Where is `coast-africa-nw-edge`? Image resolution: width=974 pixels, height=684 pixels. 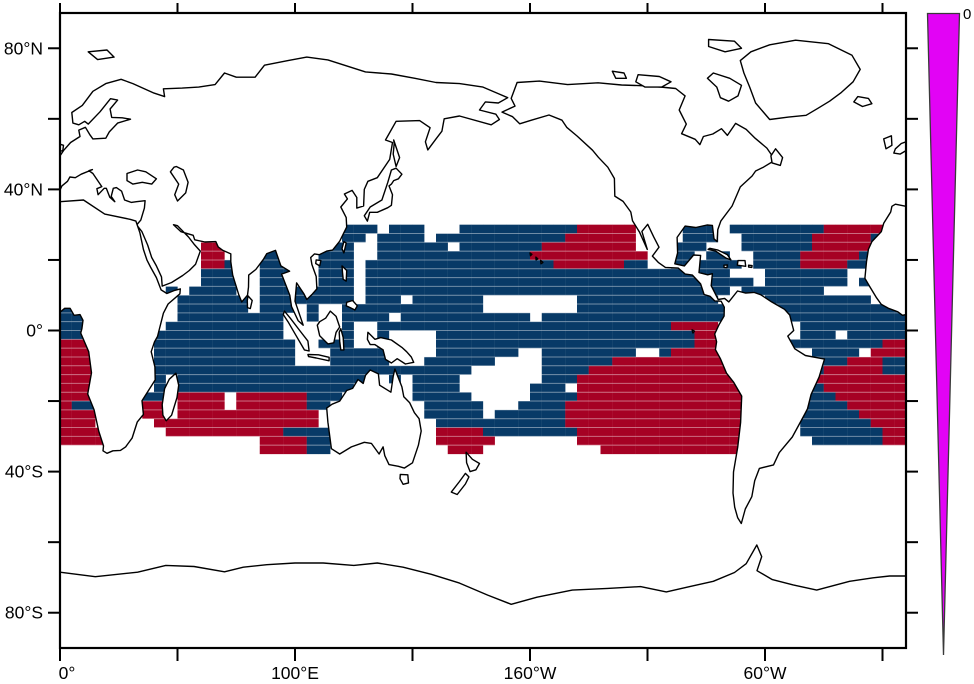
coast-africa-nw-edge is located at coordinates (885, 259).